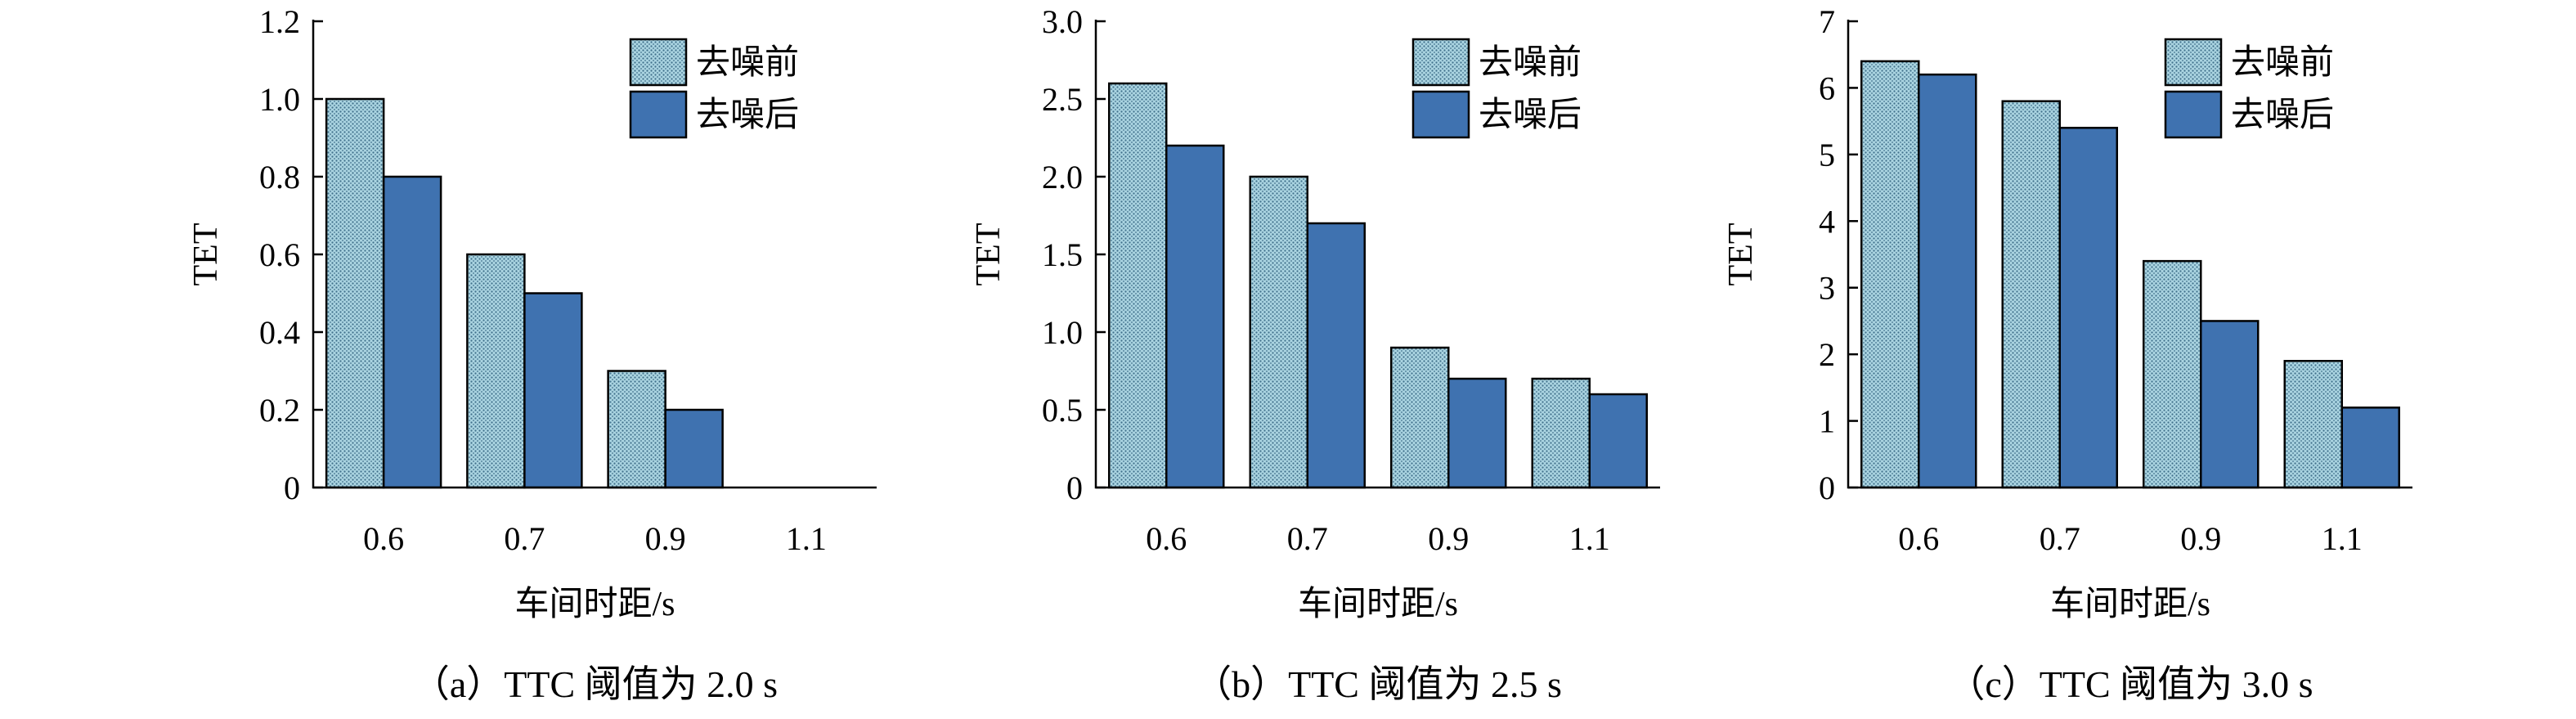 Image resolution: width=2576 pixels, height=719 pixels. What do you see at coordinates (1827, 288) in the screenshot?
I see `y-tick-label: 3` at bounding box center [1827, 288].